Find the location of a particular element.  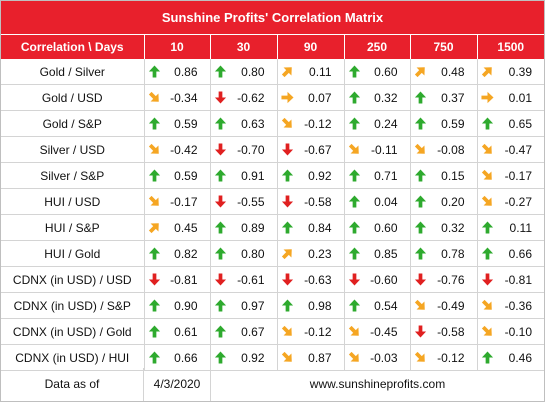

correlation-cell: 0.97 is located at coordinates (244, 305).